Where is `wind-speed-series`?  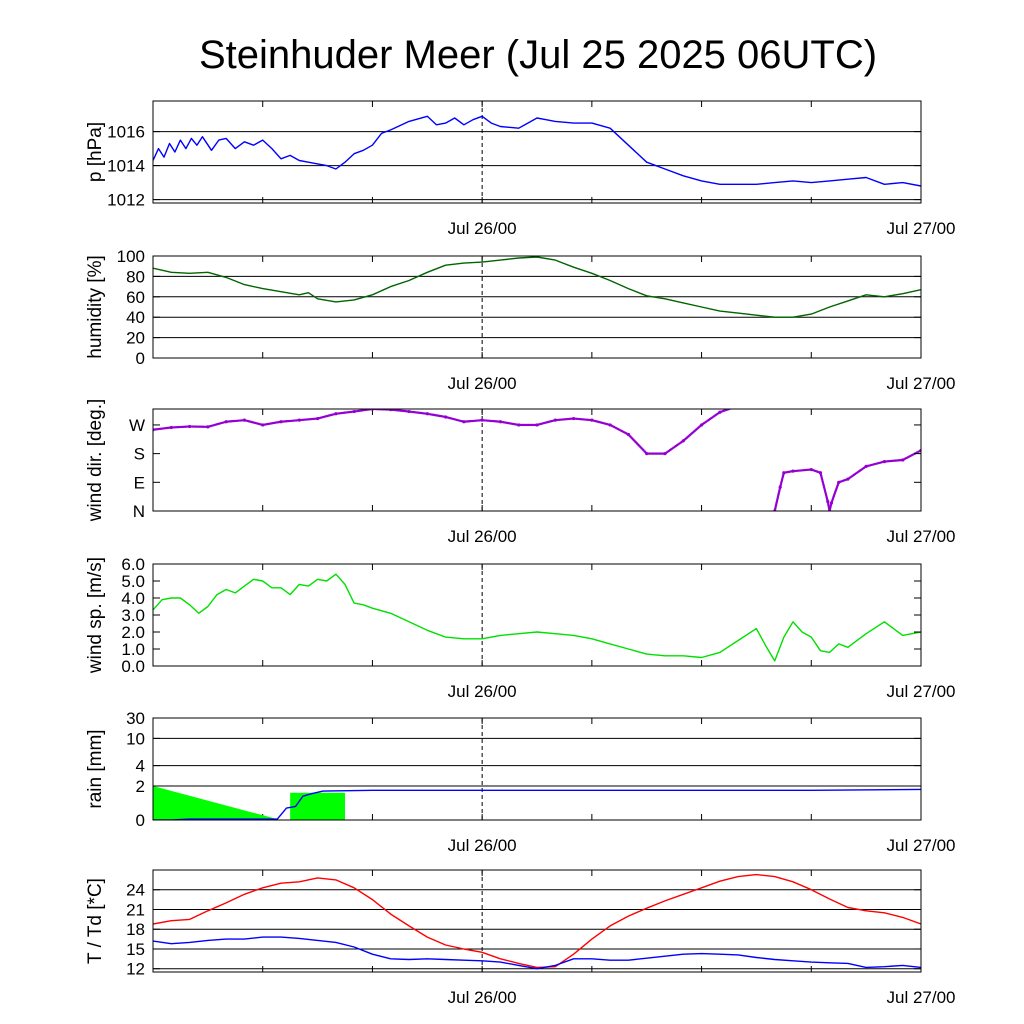
wind-speed-series is located at coordinates (537, 617).